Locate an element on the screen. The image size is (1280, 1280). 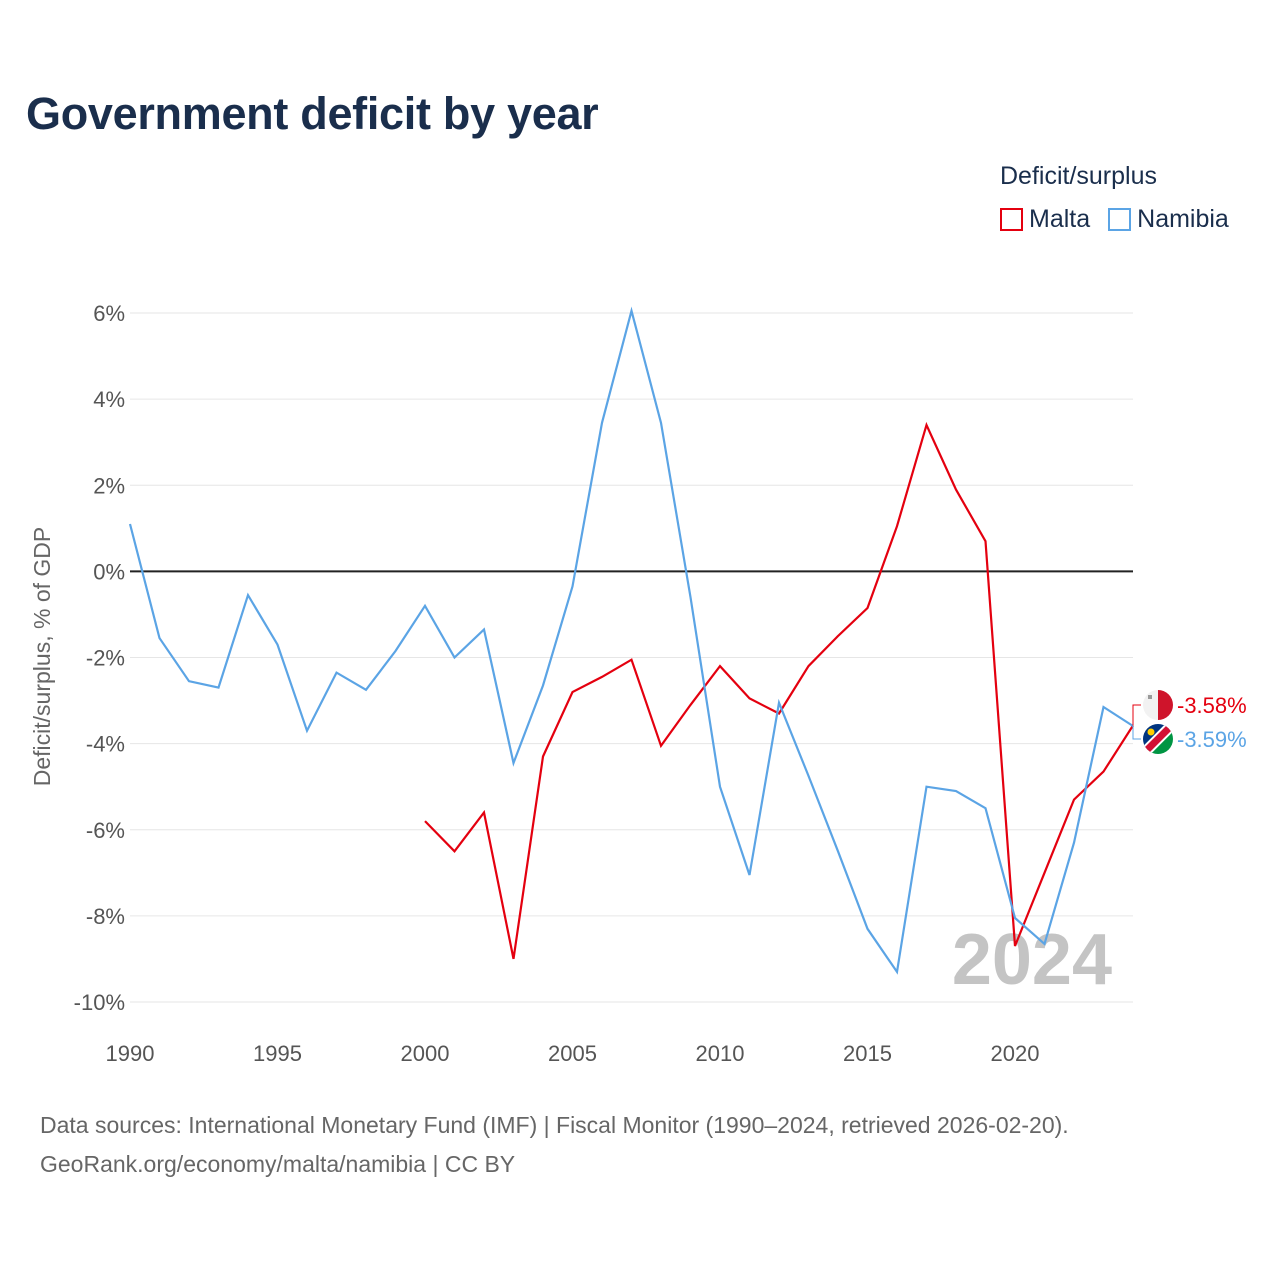
x-tick-label: 1990 is located at coordinates (130, 1053).